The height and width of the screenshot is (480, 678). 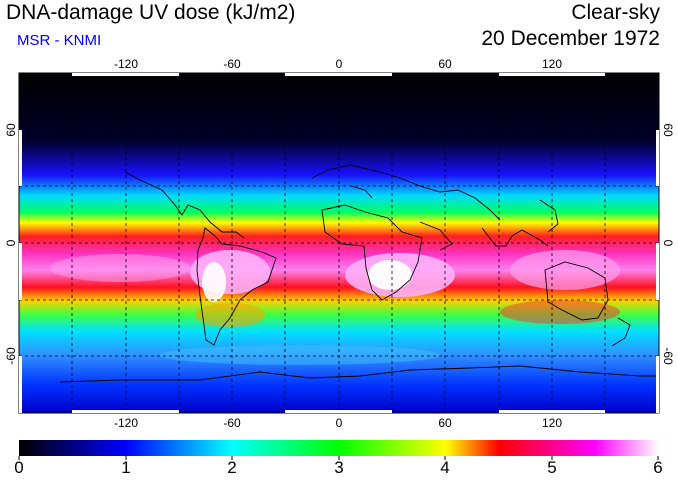 I want to click on lat-tick-left: 60, so click(x=11, y=130).